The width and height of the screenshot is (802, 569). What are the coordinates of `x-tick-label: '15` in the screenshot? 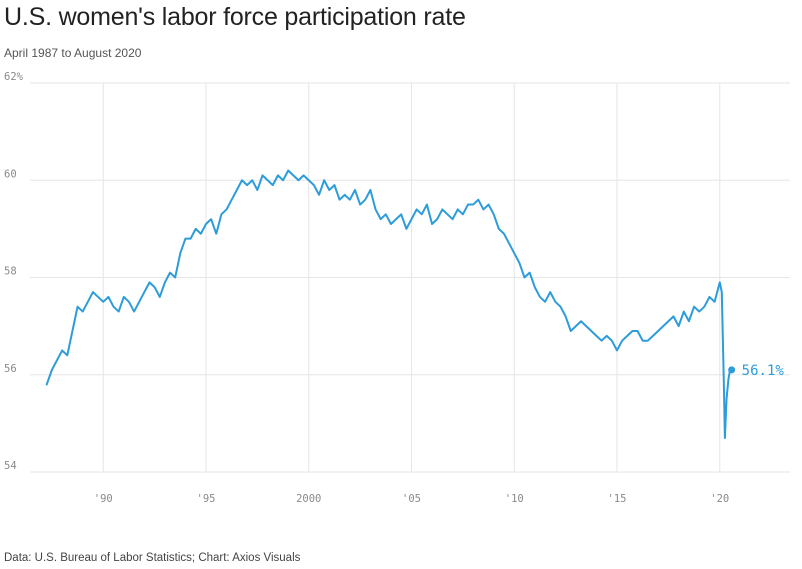 It's located at (617, 499).